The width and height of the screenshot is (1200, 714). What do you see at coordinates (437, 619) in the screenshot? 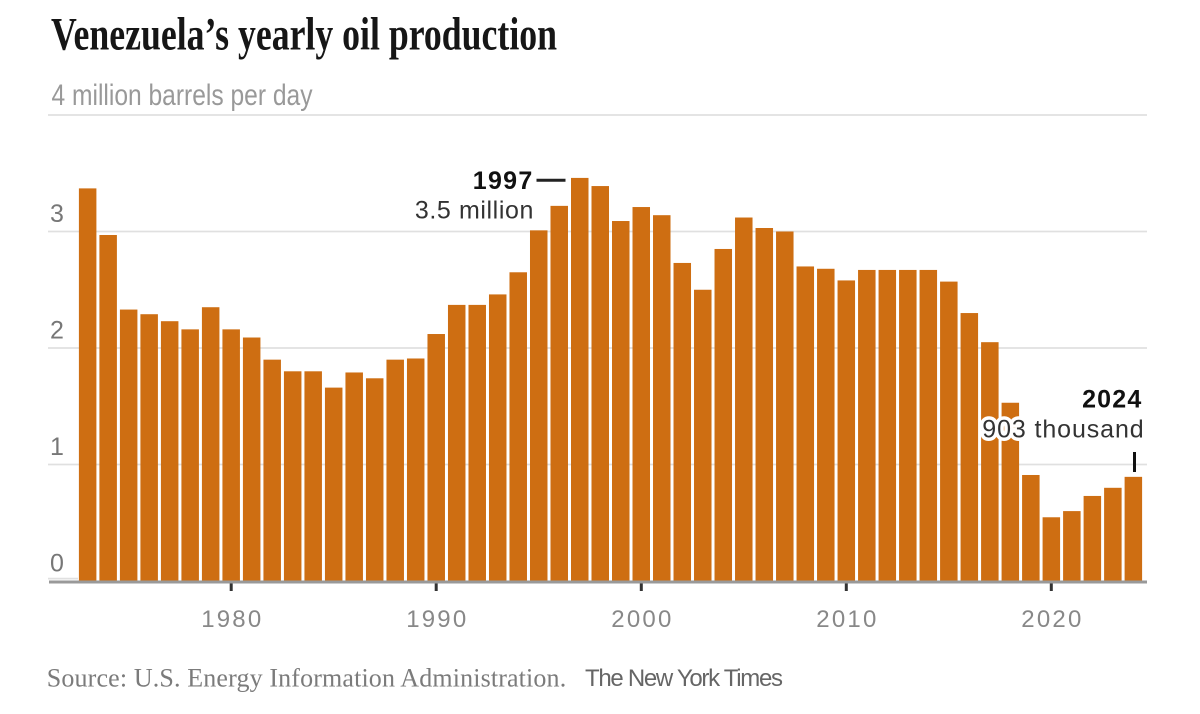
I see `svg-text: 1990` at bounding box center [437, 619].